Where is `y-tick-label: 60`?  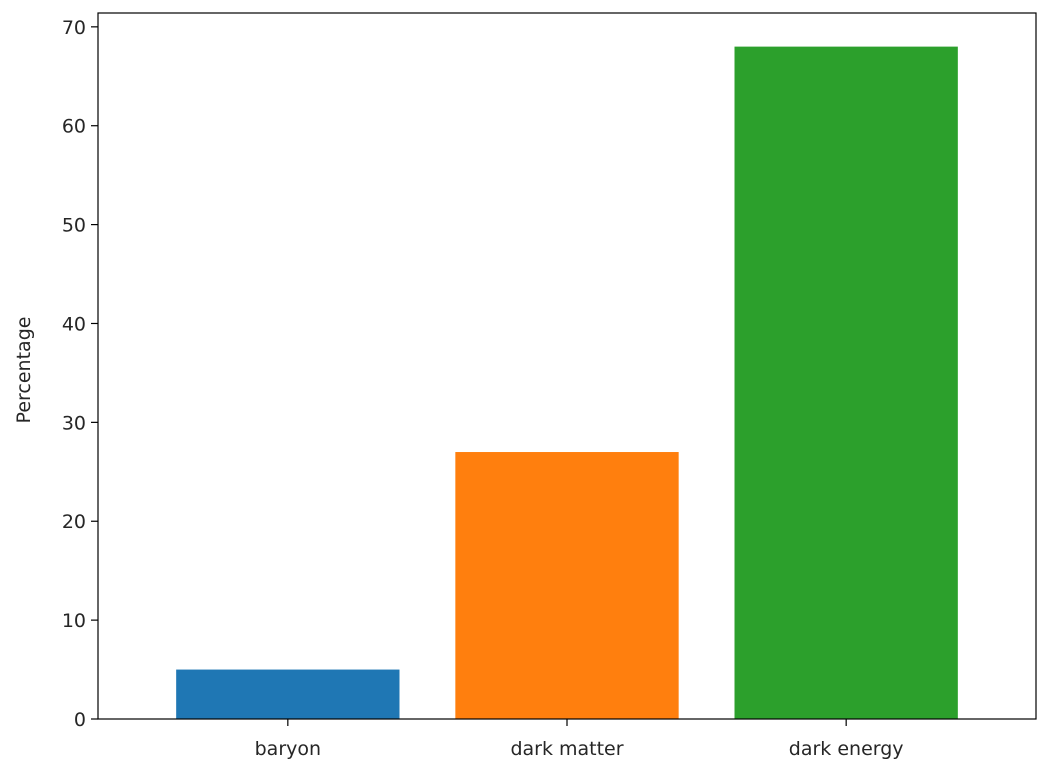 y-tick-label: 60 is located at coordinates (74, 127).